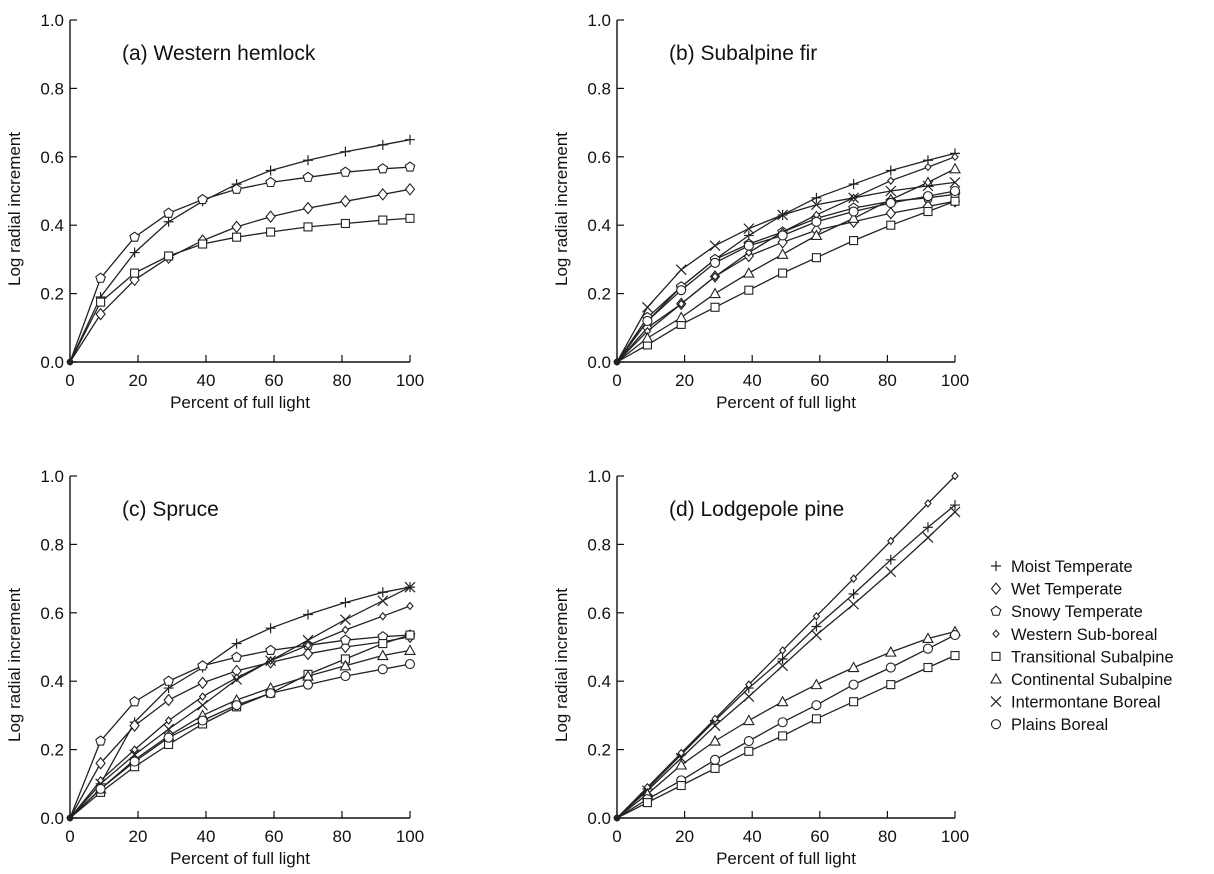 This screenshot has width=1214, height=874. I want to click on series-line-moist-temperate, so click(240, 251).